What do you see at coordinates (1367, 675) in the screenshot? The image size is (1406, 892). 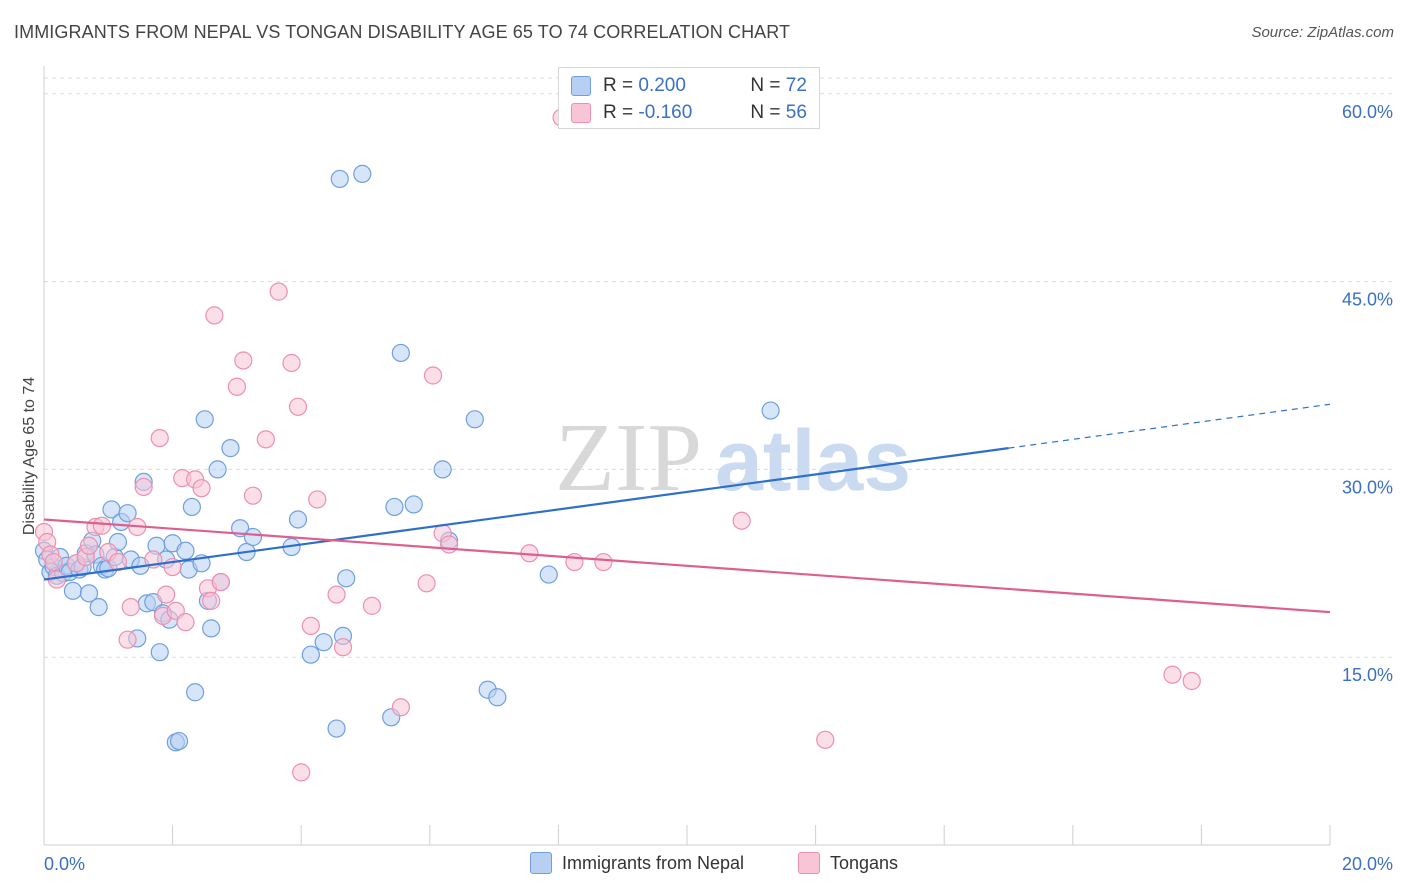 I see `y-tick-label: 15.0%` at bounding box center [1367, 675].